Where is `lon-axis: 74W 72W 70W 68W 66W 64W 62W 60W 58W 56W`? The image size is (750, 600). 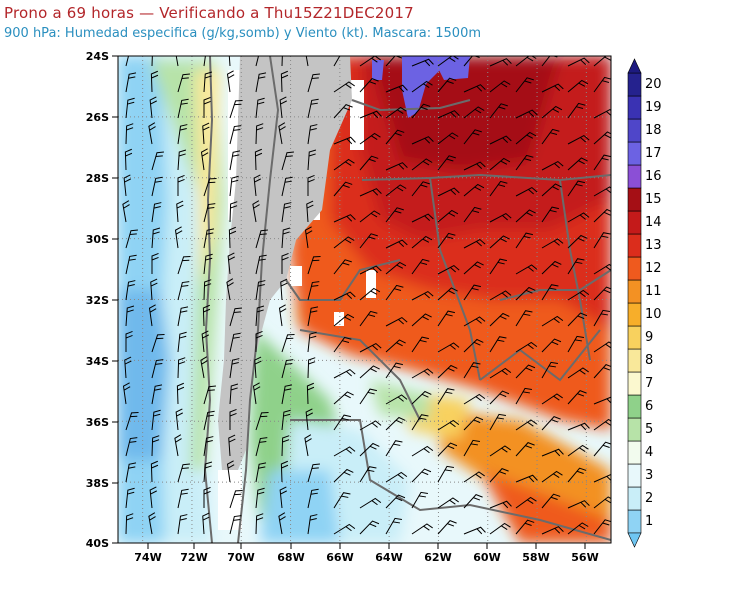 lon-axis: 74W 72W 70W 68W 66W 64W 62W 60W 58W 56W is located at coordinates (366, 553).